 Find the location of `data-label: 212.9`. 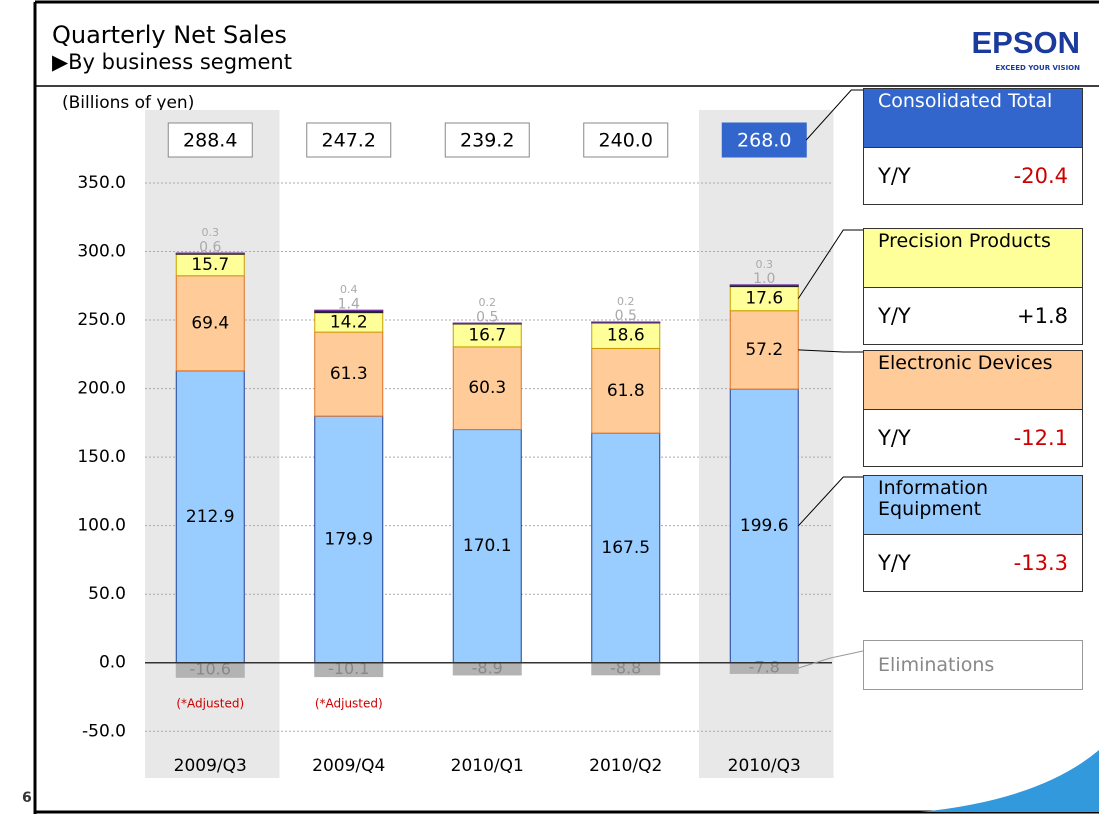

data-label: 212.9 is located at coordinates (210, 517).